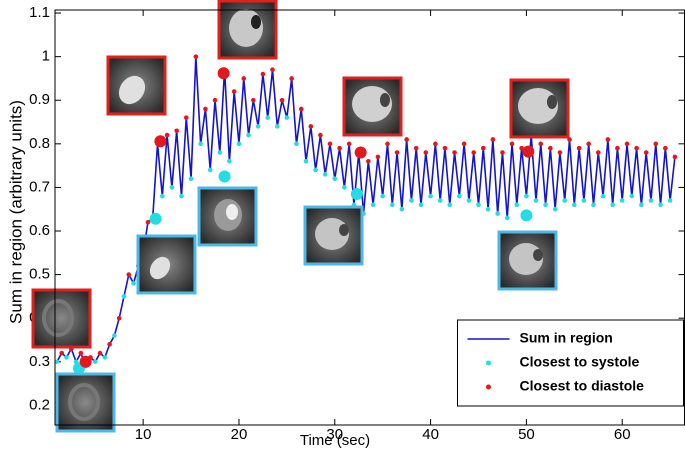 The height and width of the screenshot is (453, 685). Describe the element at coordinates (39, 99) in the screenshot. I see `y-tick-label: 0.9` at that location.